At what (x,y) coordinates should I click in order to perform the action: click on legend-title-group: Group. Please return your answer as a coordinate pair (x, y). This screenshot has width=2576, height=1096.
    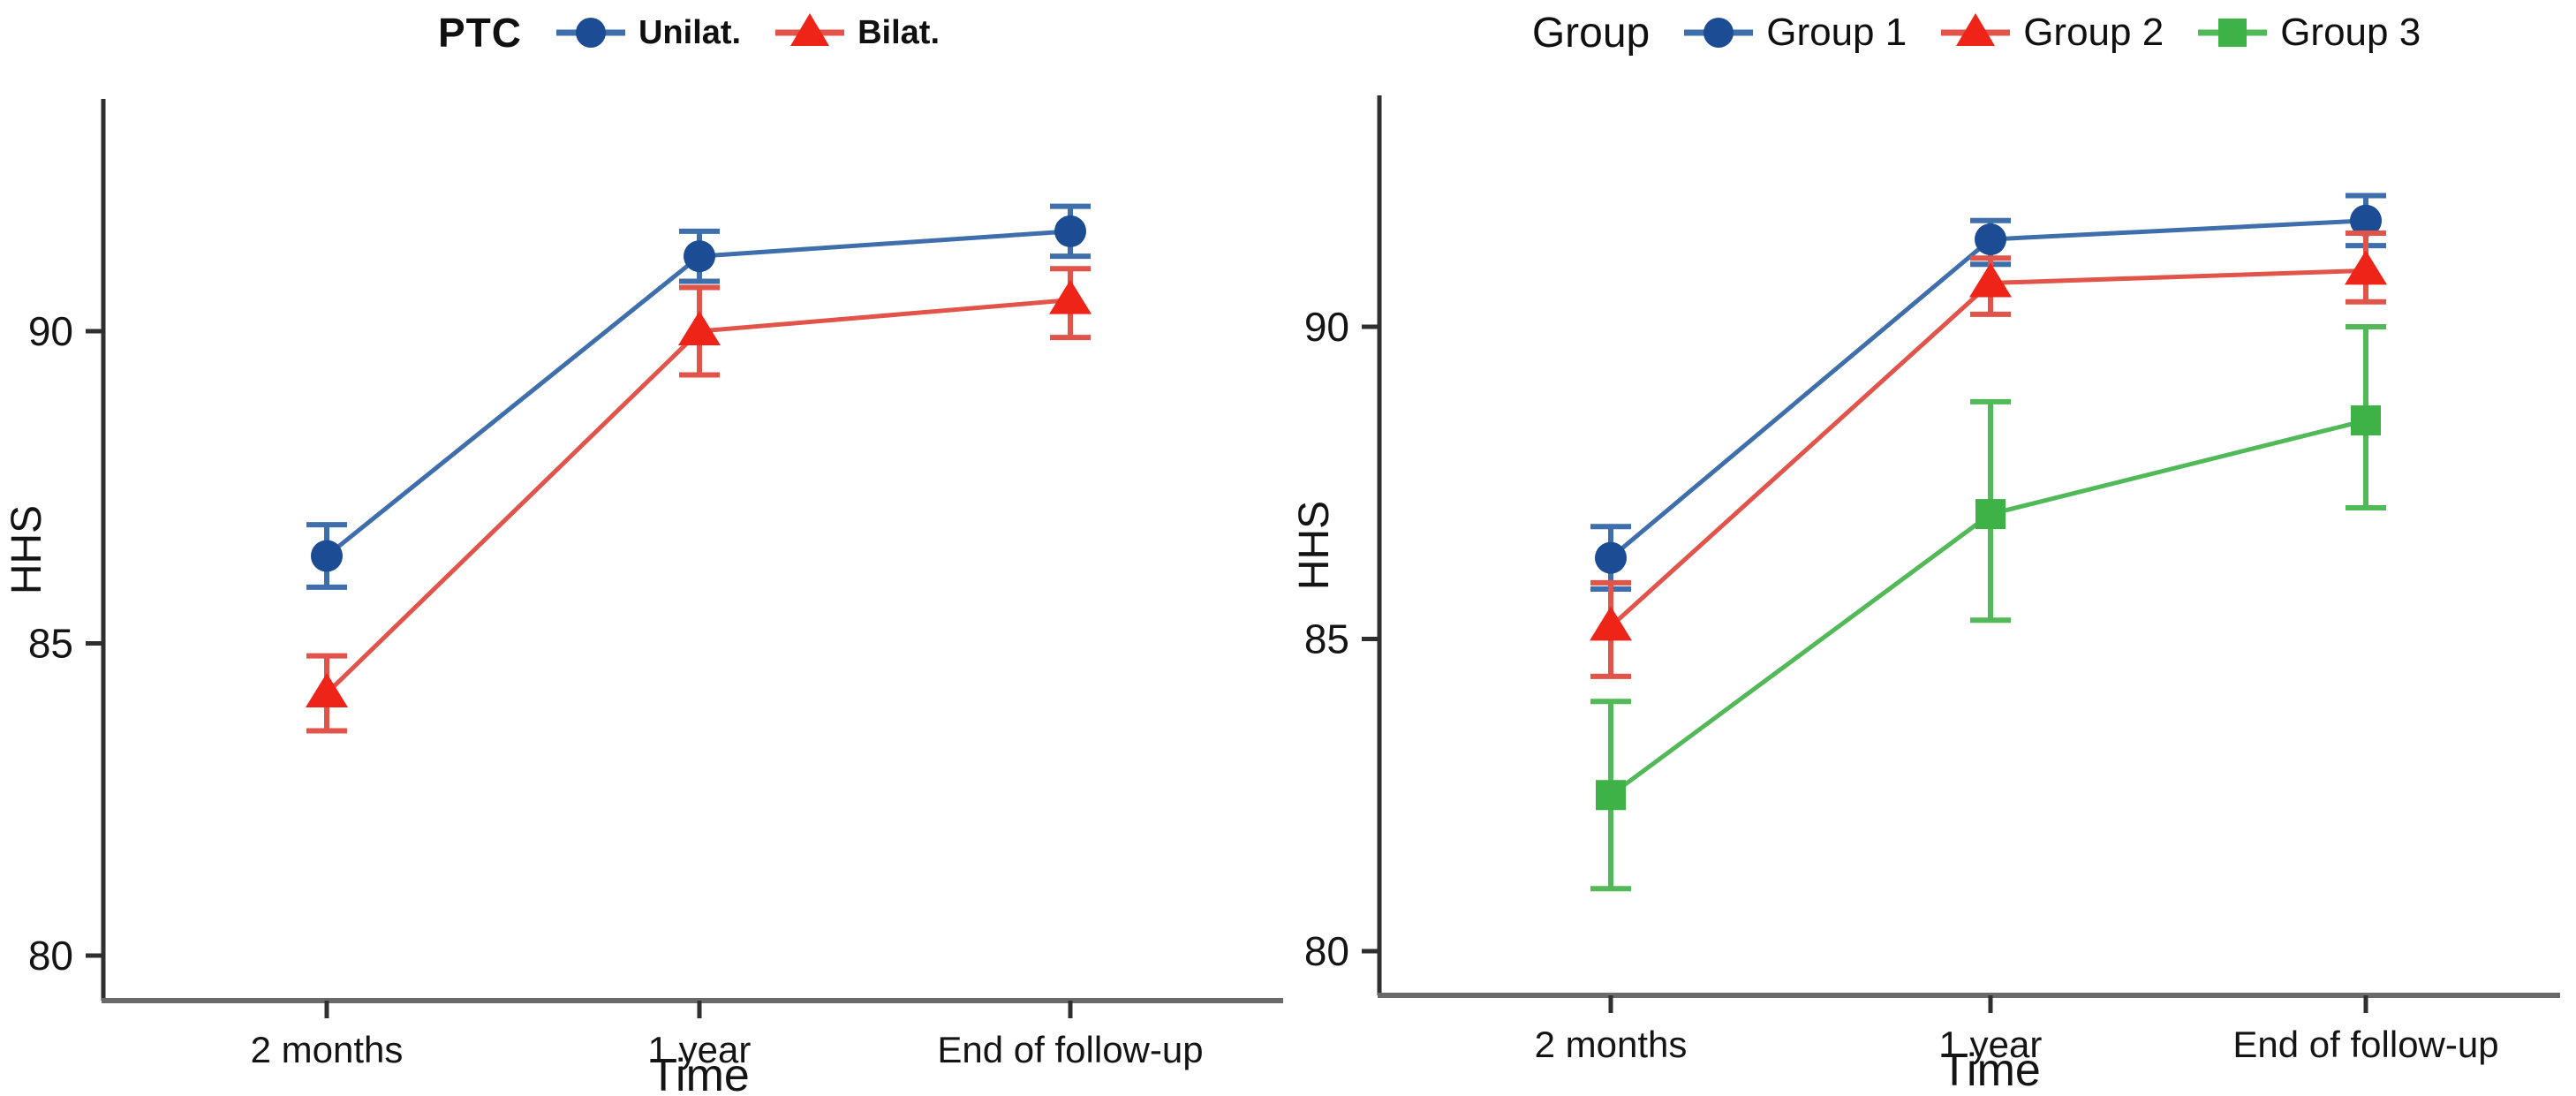
    Looking at the image, I should click on (1591, 33).